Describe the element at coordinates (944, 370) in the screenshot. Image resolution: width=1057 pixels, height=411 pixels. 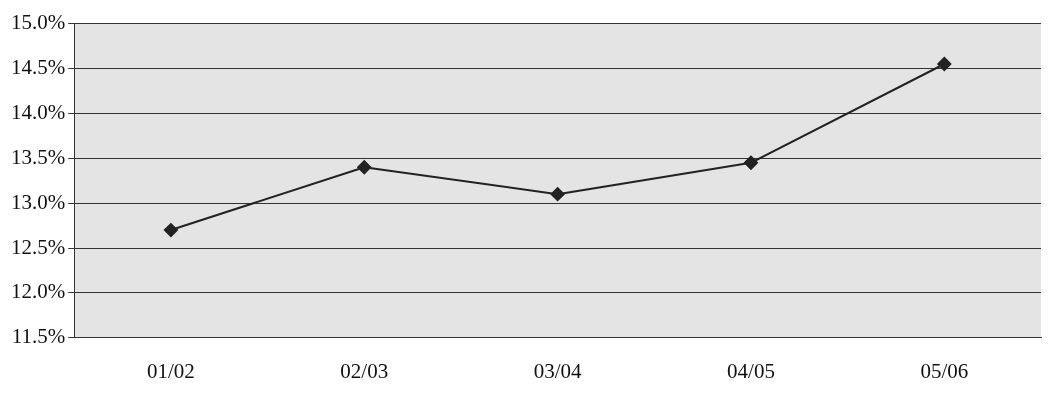
I see `x-tick-label: 05/06` at that location.